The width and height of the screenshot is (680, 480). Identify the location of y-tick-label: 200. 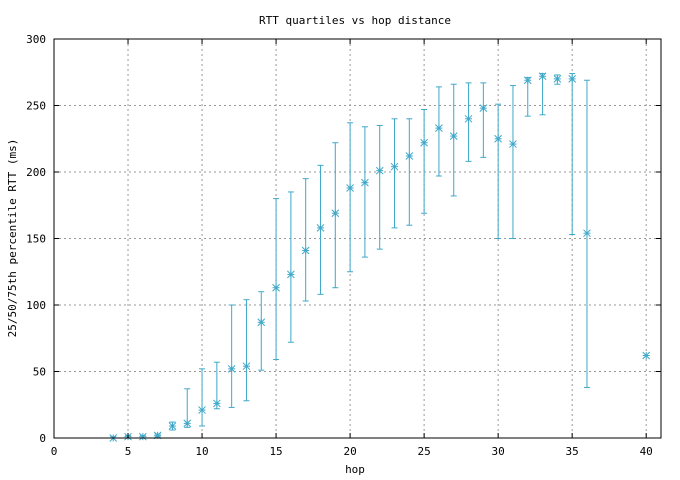
(36, 172).